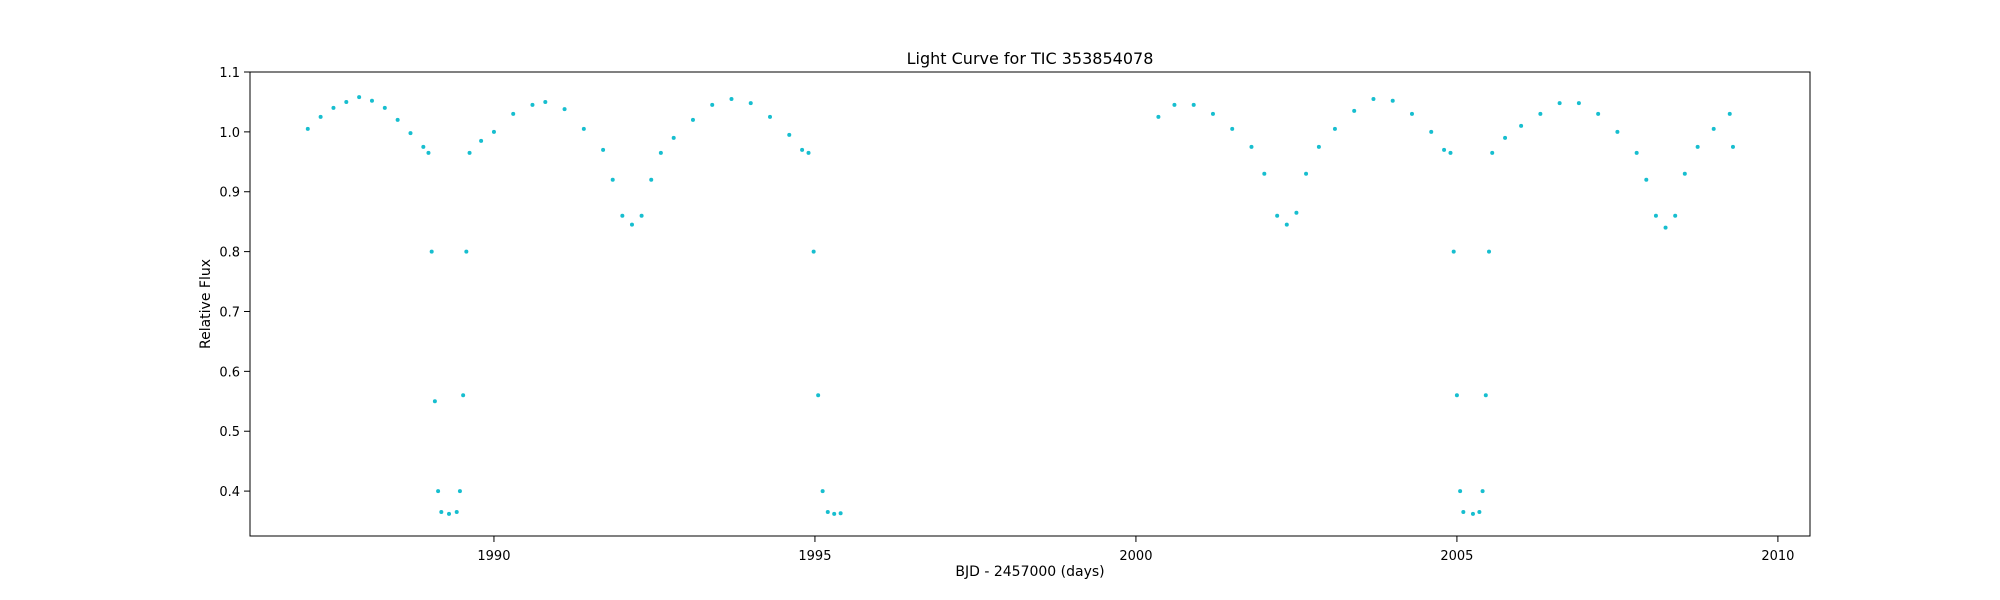 The image size is (2000, 600). What do you see at coordinates (1456, 556) in the screenshot?
I see `x-tick-label: 2005` at bounding box center [1456, 556].